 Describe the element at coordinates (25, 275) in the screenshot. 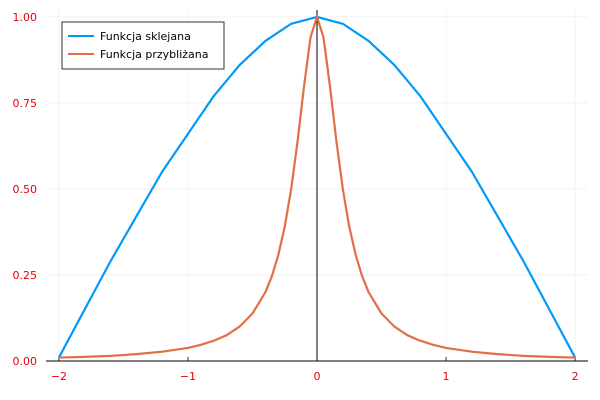

I see `y-tick-label: 0.25` at that location.